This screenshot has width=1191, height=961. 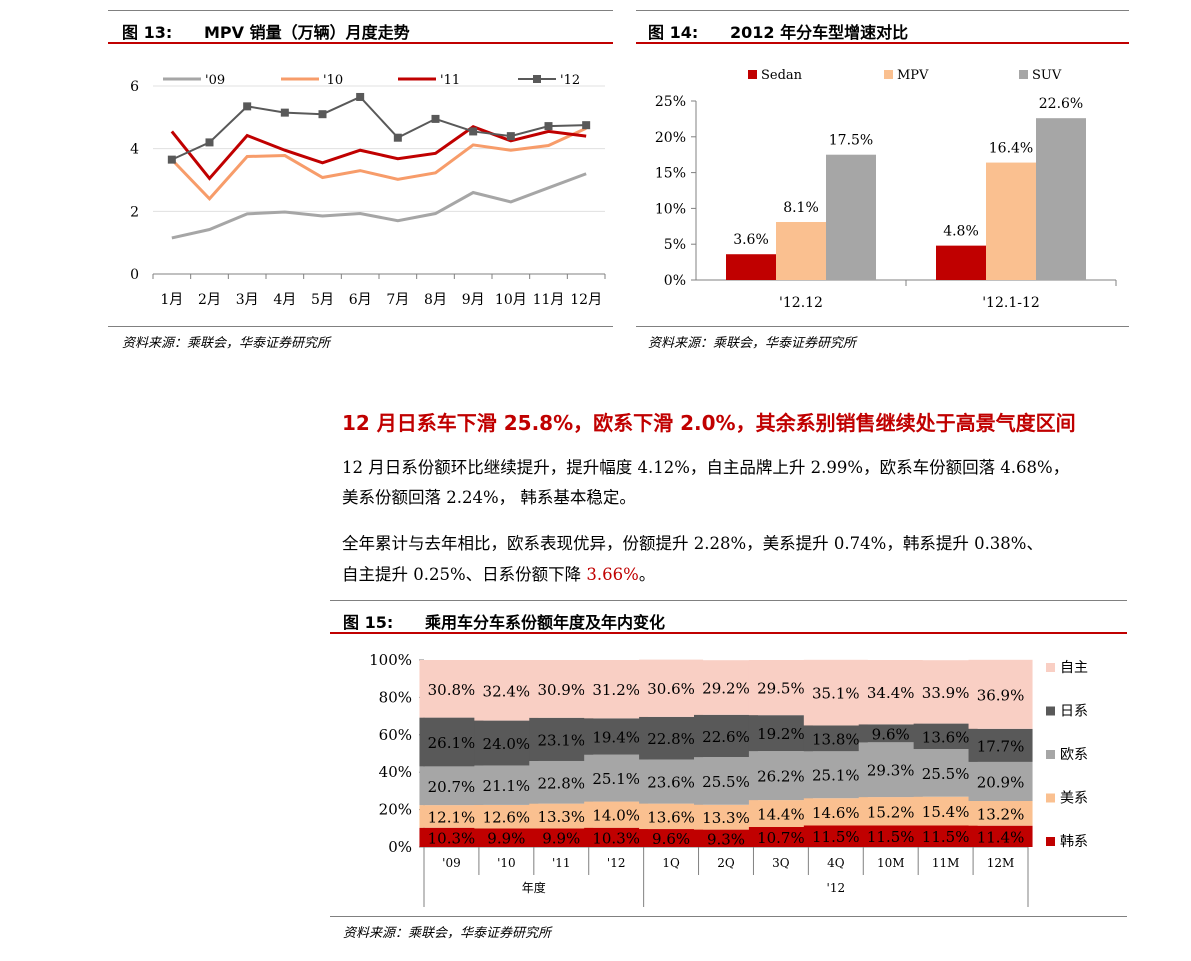 I want to click on segment-value-label: 9.9%, so click(x=506, y=839).